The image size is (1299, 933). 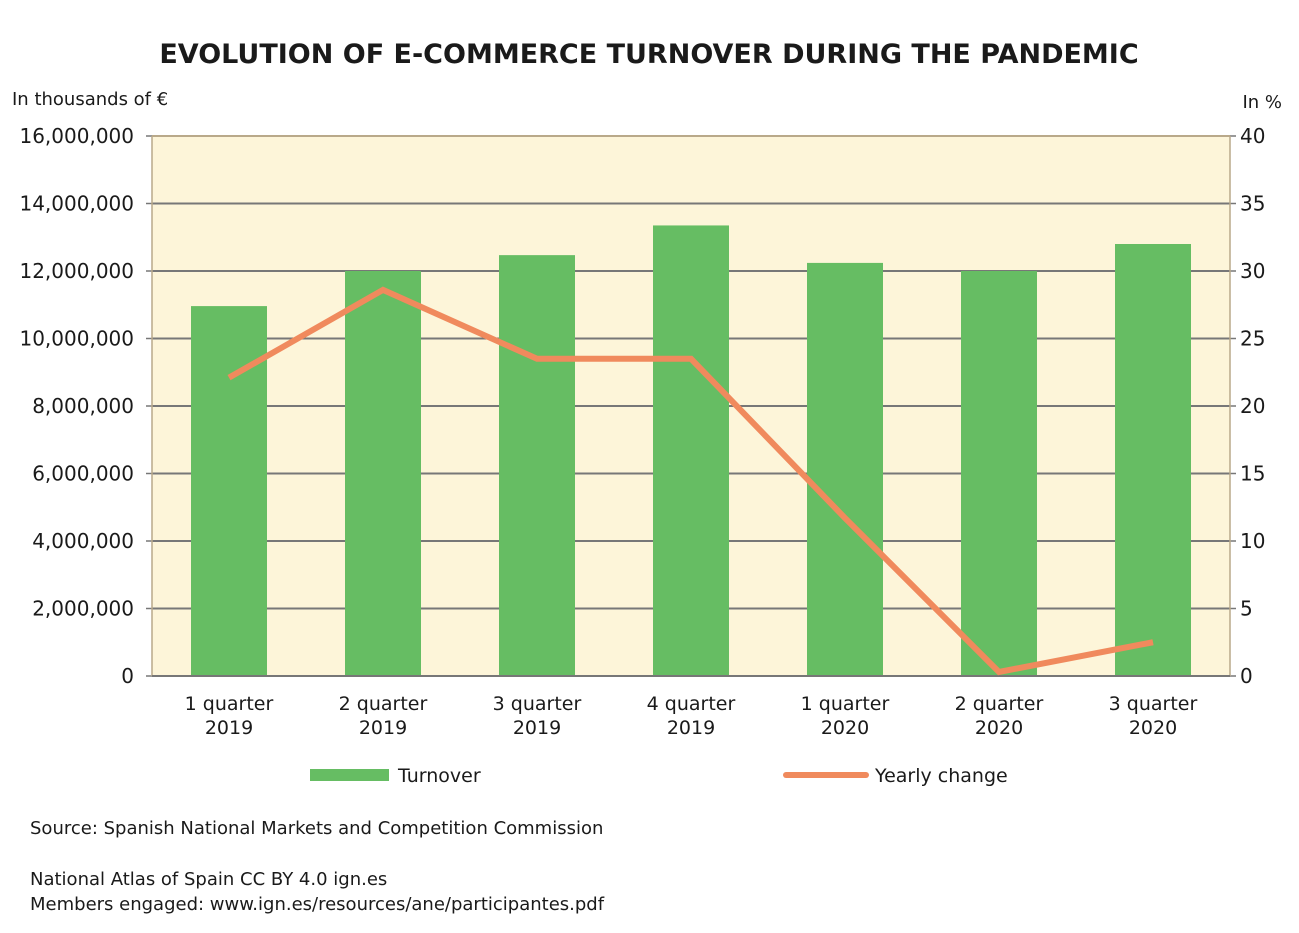 What do you see at coordinates (127, 676) in the screenshot?
I see `left-tick-label: 0` at bounding box center [127, 676].